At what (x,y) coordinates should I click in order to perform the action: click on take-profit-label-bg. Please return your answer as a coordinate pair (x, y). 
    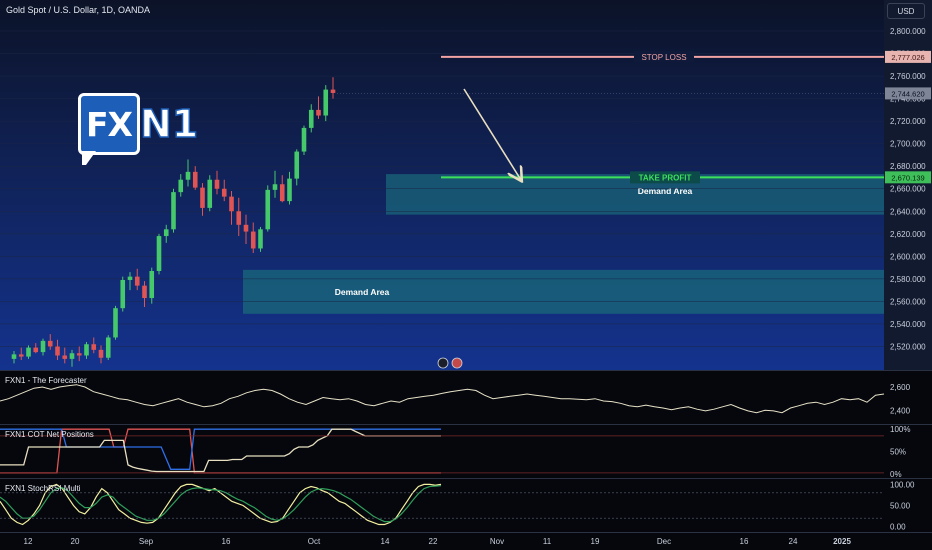
    Looking at the image, I should click on (665, 177).